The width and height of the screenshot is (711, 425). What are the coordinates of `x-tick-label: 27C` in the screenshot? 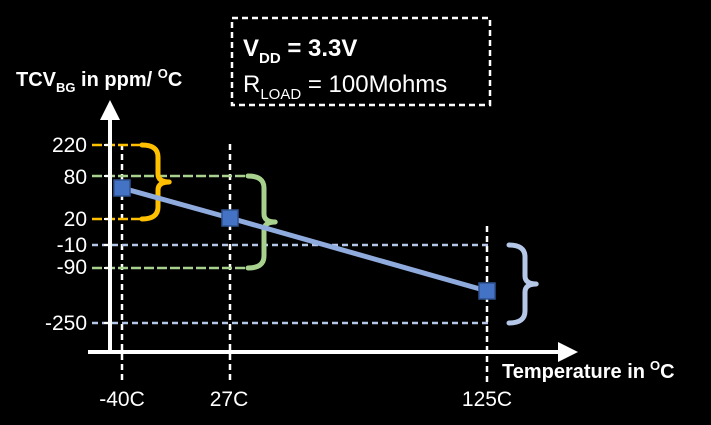 It's located at (229, 399).